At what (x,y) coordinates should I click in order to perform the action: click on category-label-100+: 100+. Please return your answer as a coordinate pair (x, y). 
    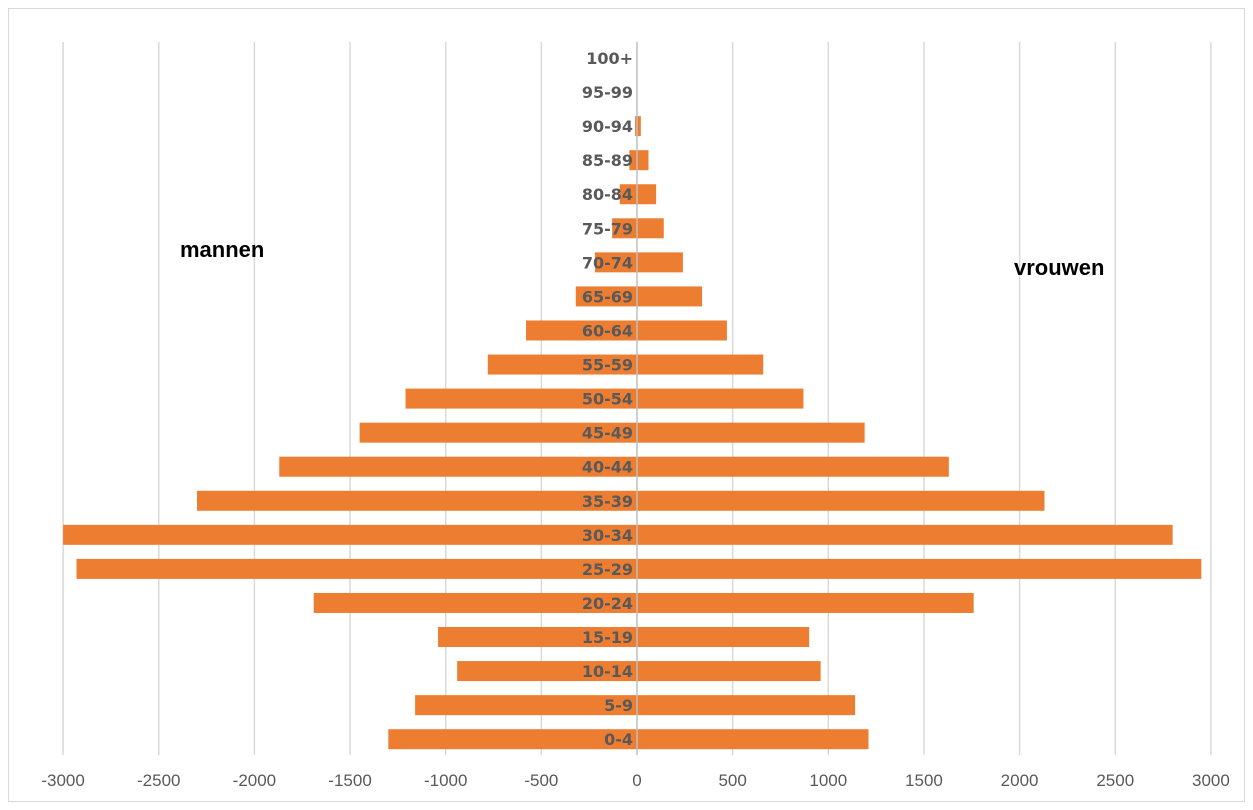
    Looking at the image, I should click on (609, 58).